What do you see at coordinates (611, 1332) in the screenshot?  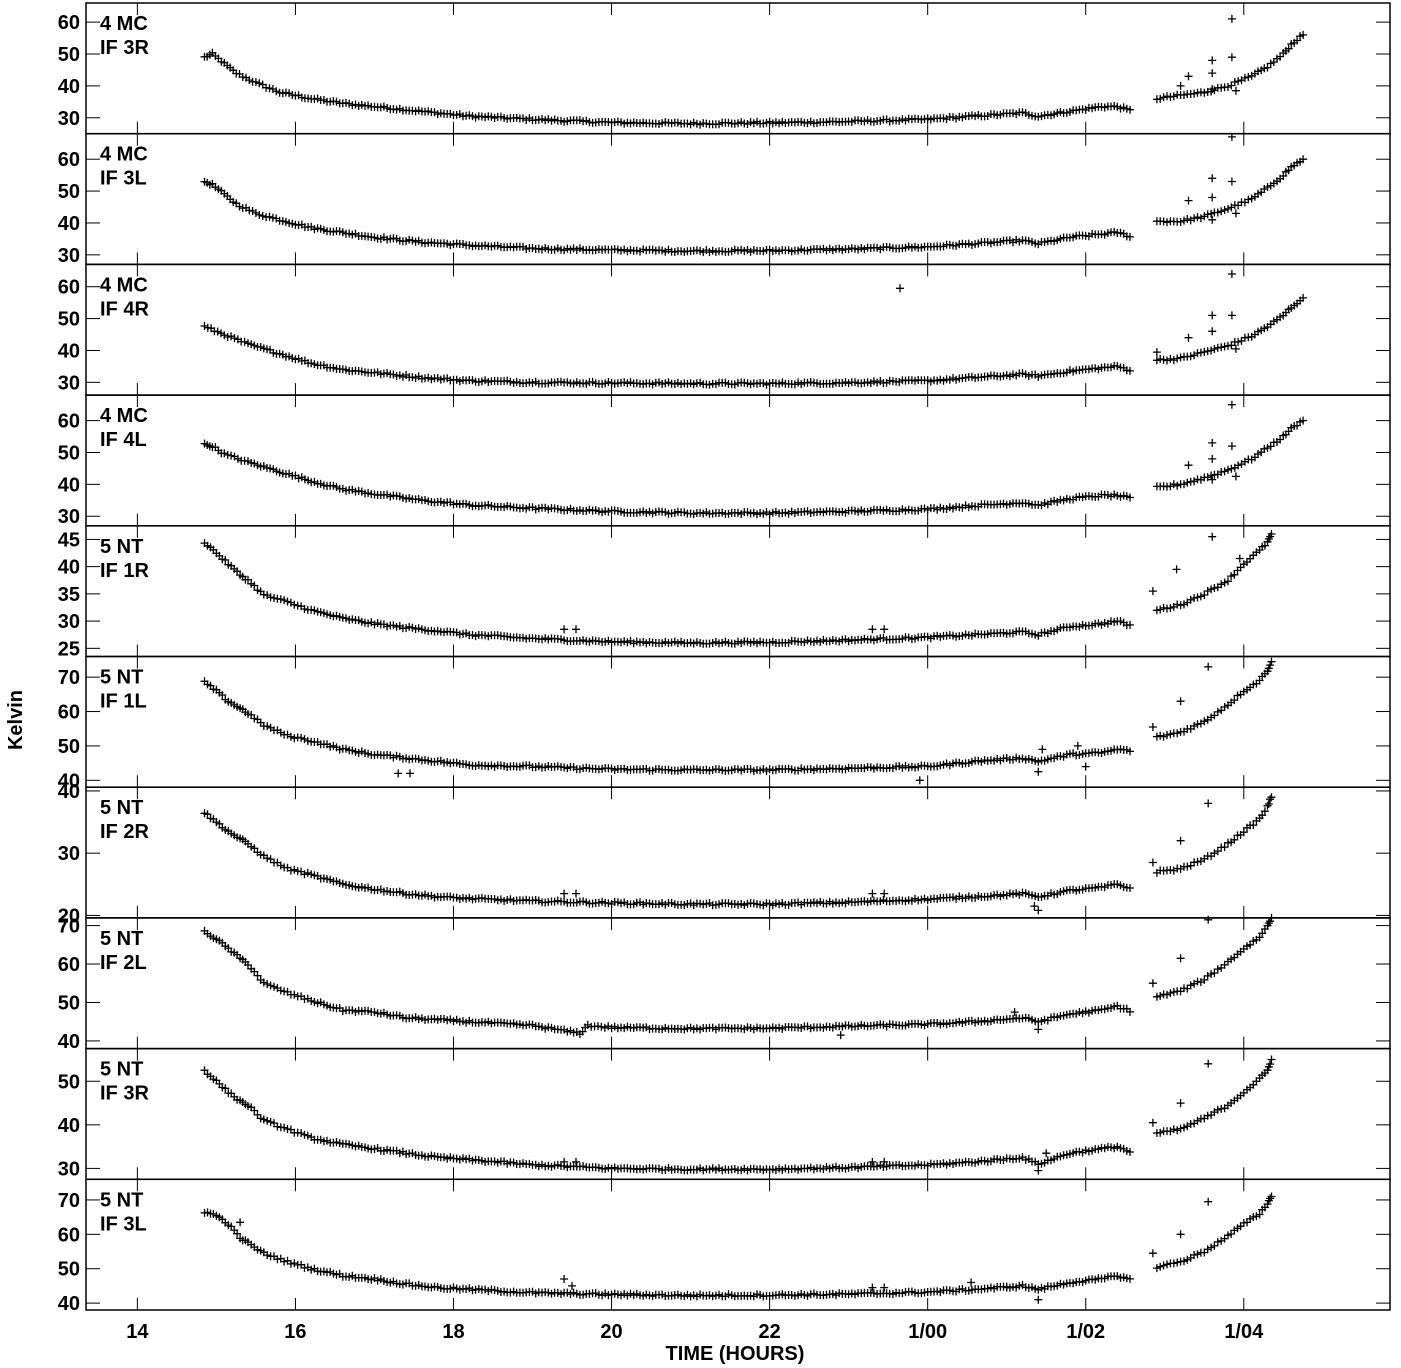 I see `x-tick-label: 20` at bounding box center [611, 1332].